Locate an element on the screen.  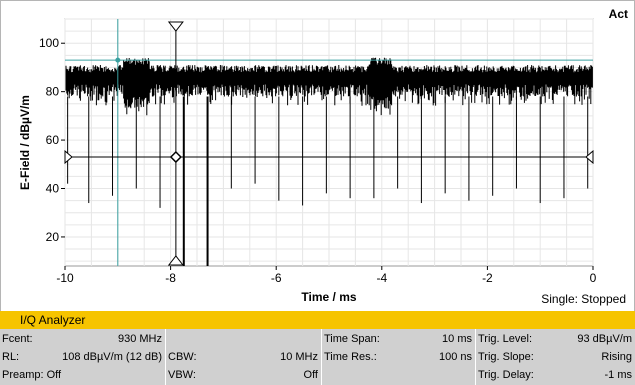
setting-cbw: CBW: 10 MHz is located at coordinates (243, 357).